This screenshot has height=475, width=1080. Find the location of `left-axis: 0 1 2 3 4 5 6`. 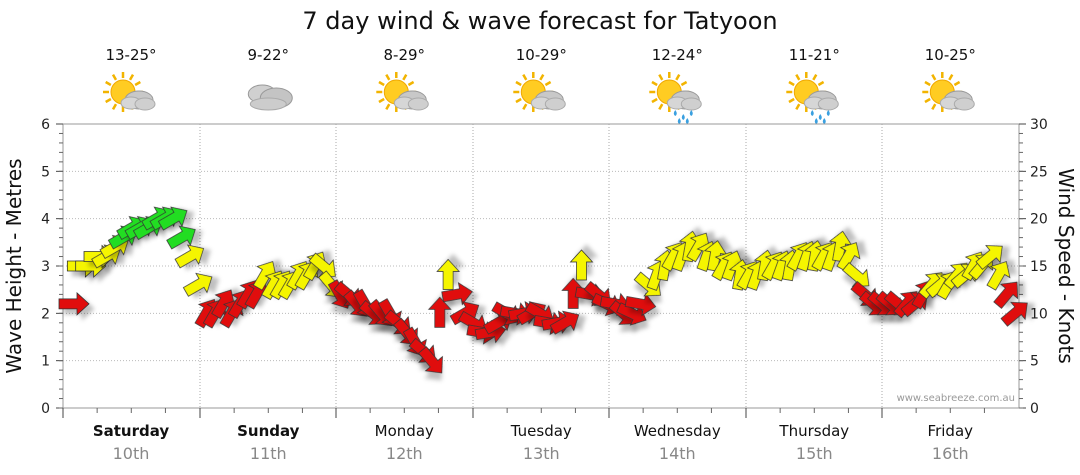

left-axis: 0 1 2 3 4 5 6 is located at coordinates (52, 267).